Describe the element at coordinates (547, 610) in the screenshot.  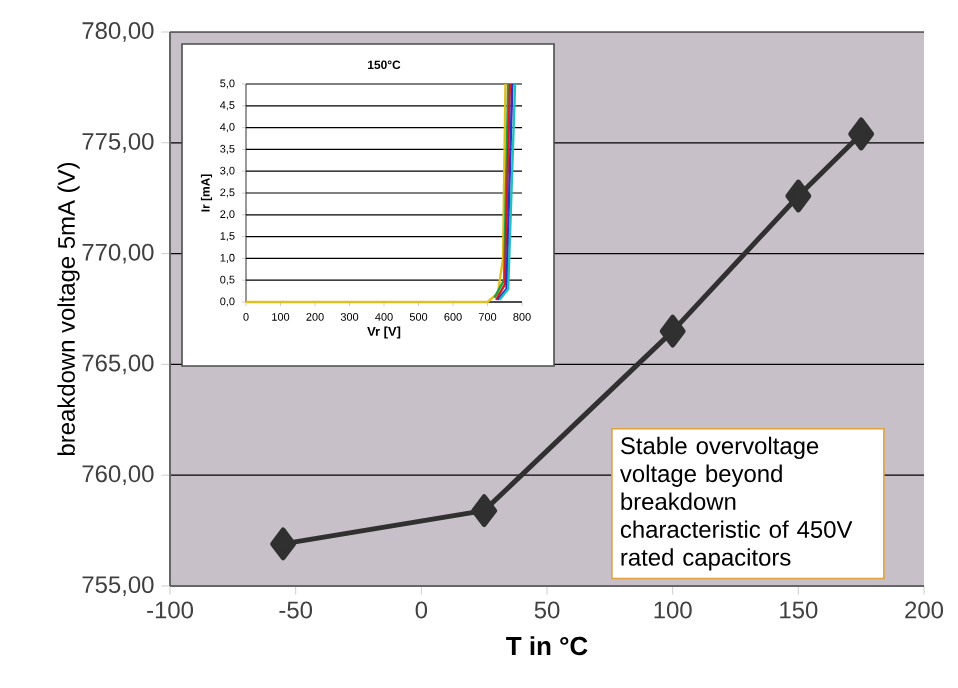
I see `x-tick-label: 50` at that location.